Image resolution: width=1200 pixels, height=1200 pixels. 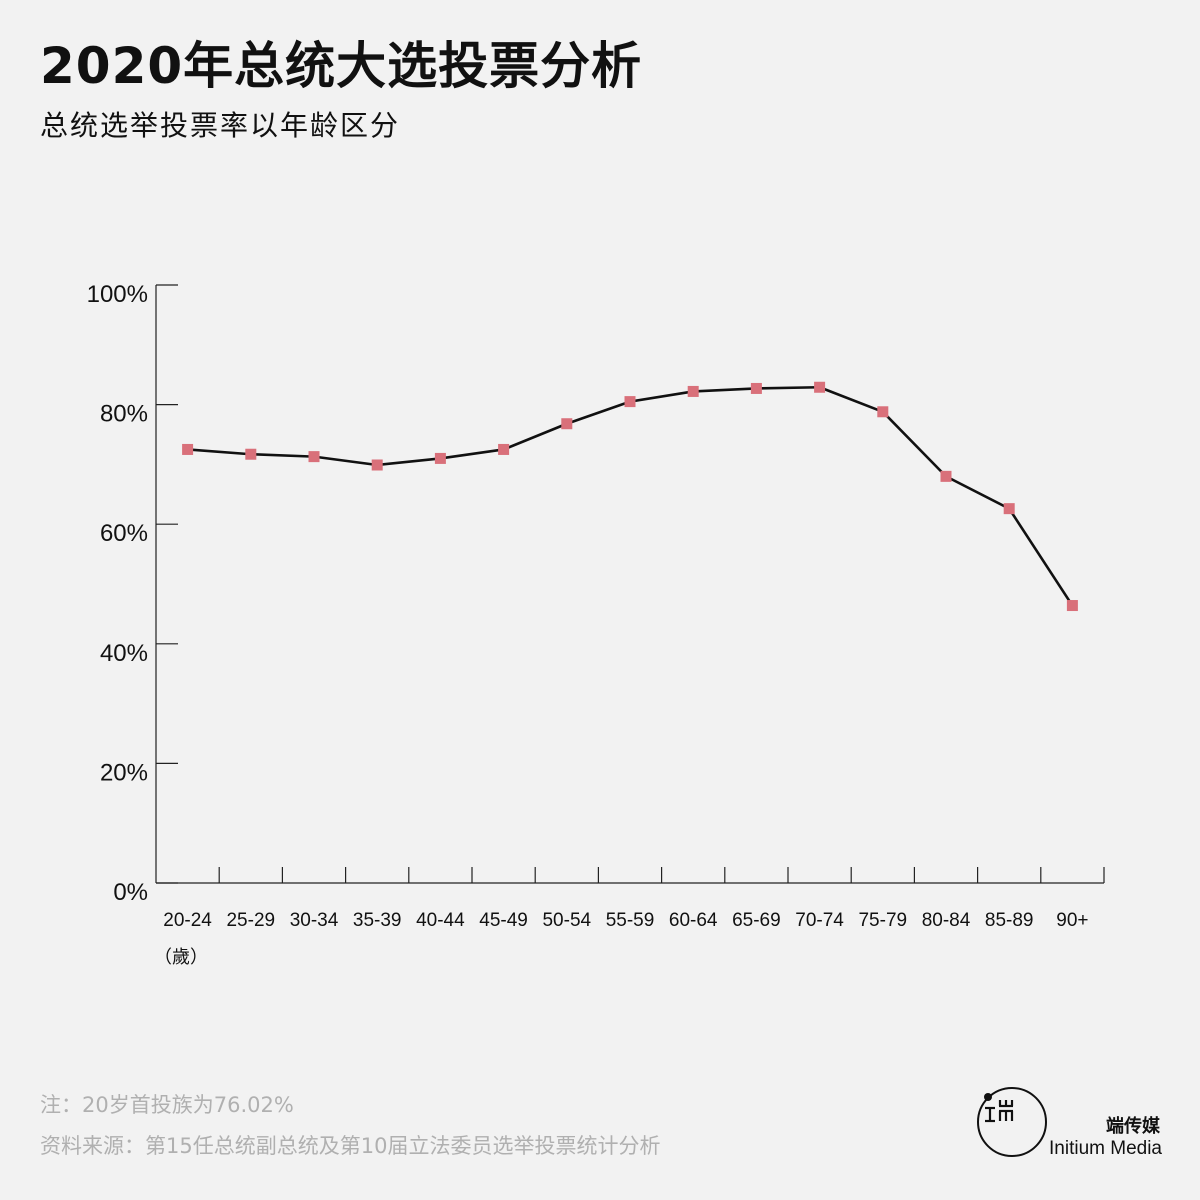 What do you see at coordinates (1105, 1148) in the screenshot?
I see `brand-name-en: Initium Media` at bounding box center [1105, 1148].